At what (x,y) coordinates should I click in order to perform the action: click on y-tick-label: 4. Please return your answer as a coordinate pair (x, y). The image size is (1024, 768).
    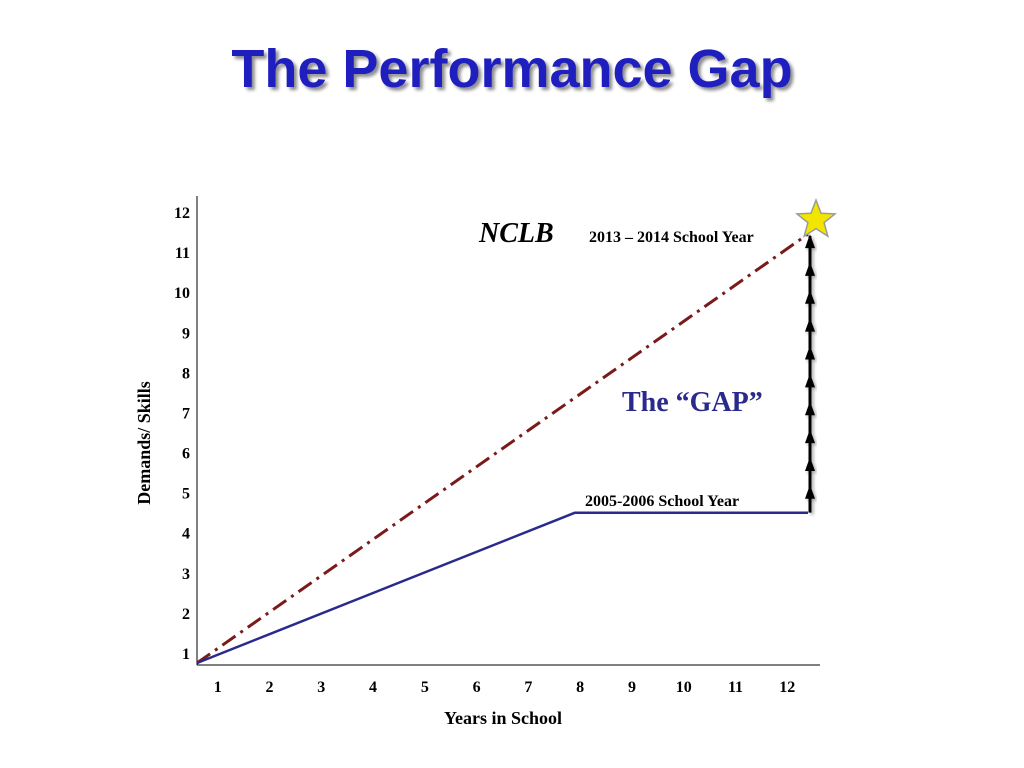
    Looking at the image, I should click on (186, 534).